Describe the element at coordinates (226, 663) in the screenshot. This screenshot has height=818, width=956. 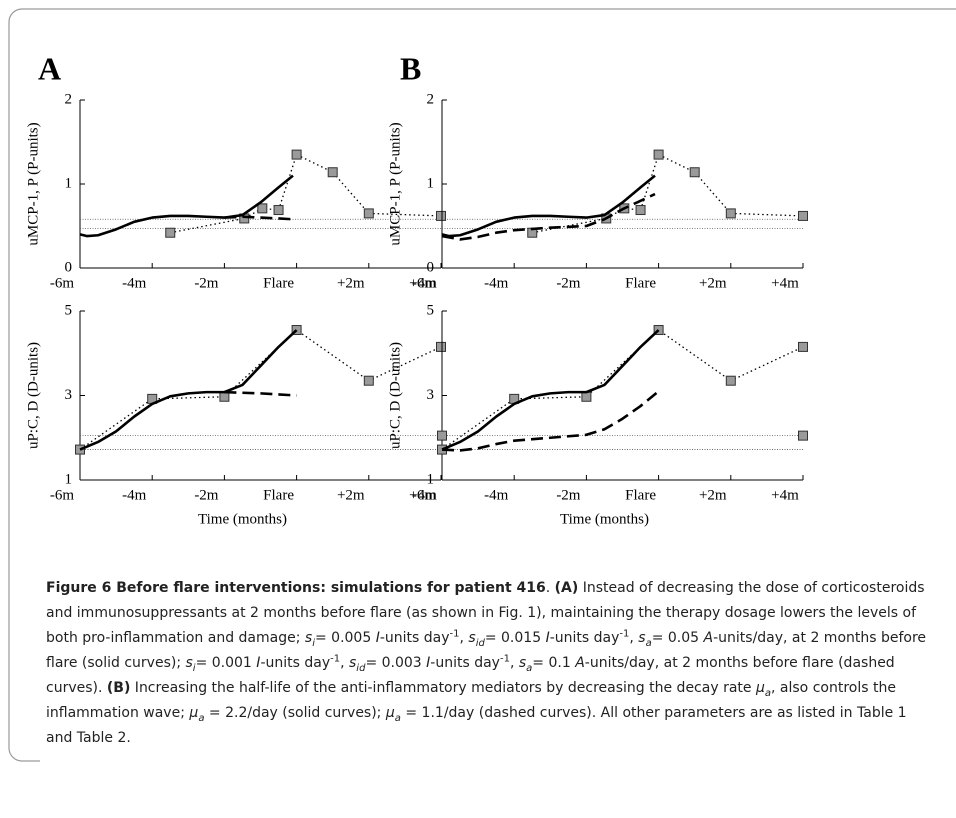
I see `caption-text: = 0.001` at that location.